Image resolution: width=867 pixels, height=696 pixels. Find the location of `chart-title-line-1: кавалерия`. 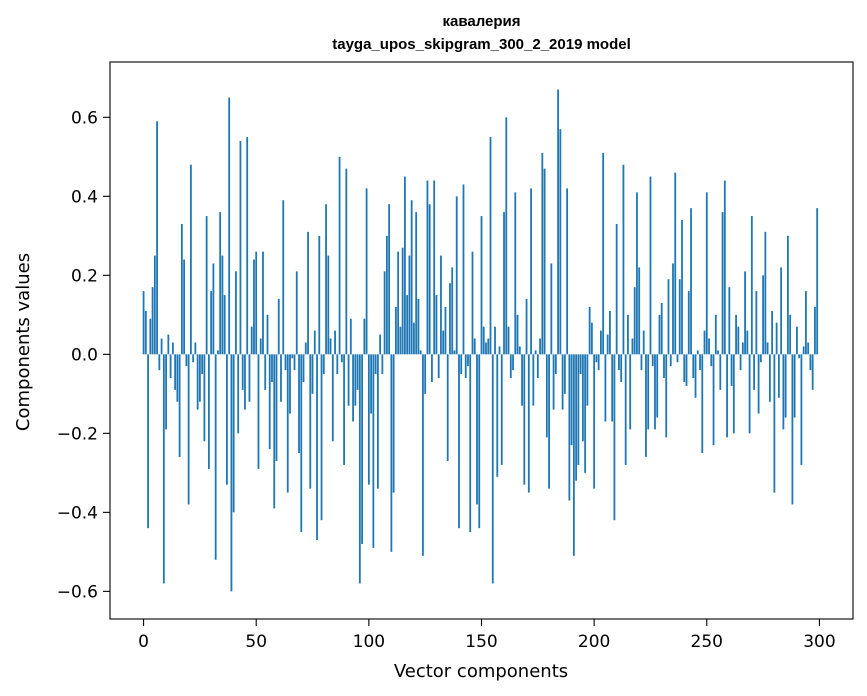

chart-title-line-1: кавалерия is located at coordinates (481, 21).